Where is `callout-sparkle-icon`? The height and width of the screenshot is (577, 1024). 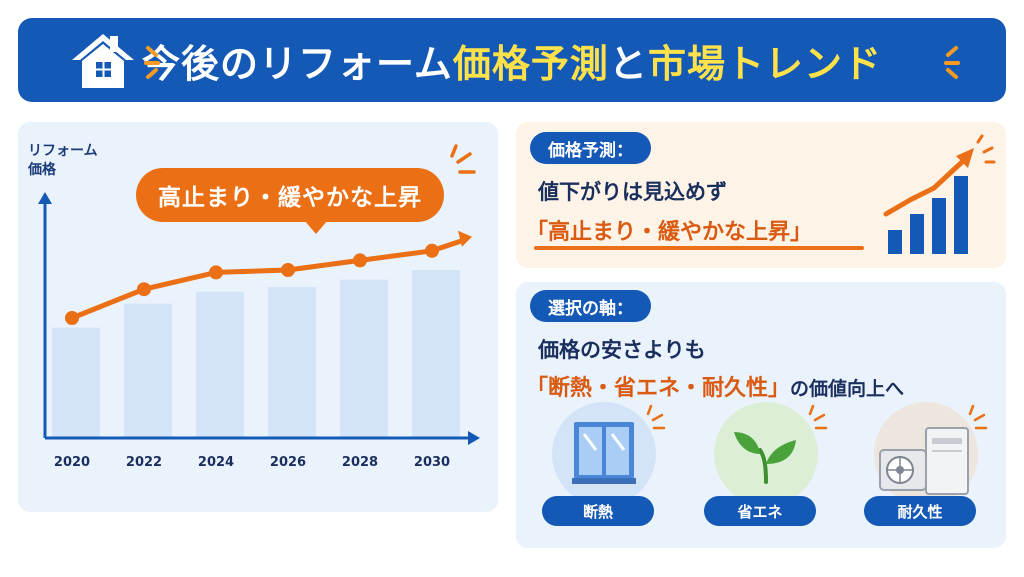 callout-sparkle-icon is located at coordinates (463, 159).